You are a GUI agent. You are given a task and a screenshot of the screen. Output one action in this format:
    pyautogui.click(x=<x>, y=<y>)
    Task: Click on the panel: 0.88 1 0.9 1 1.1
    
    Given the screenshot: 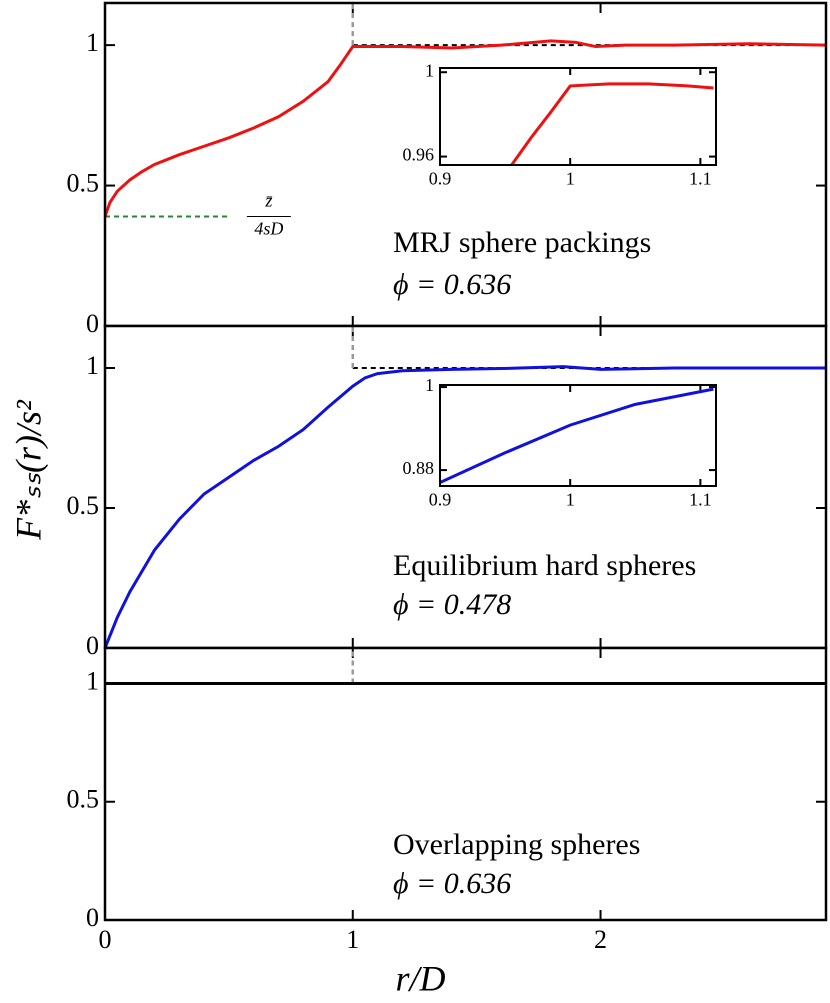 What is the action you would take?
    pyautogui.click(x=560, y=442)
    